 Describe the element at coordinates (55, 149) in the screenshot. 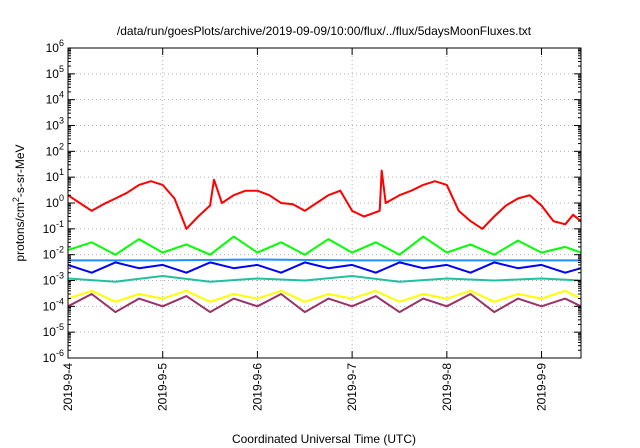

I see `y-tick-label: 10²` at that location.